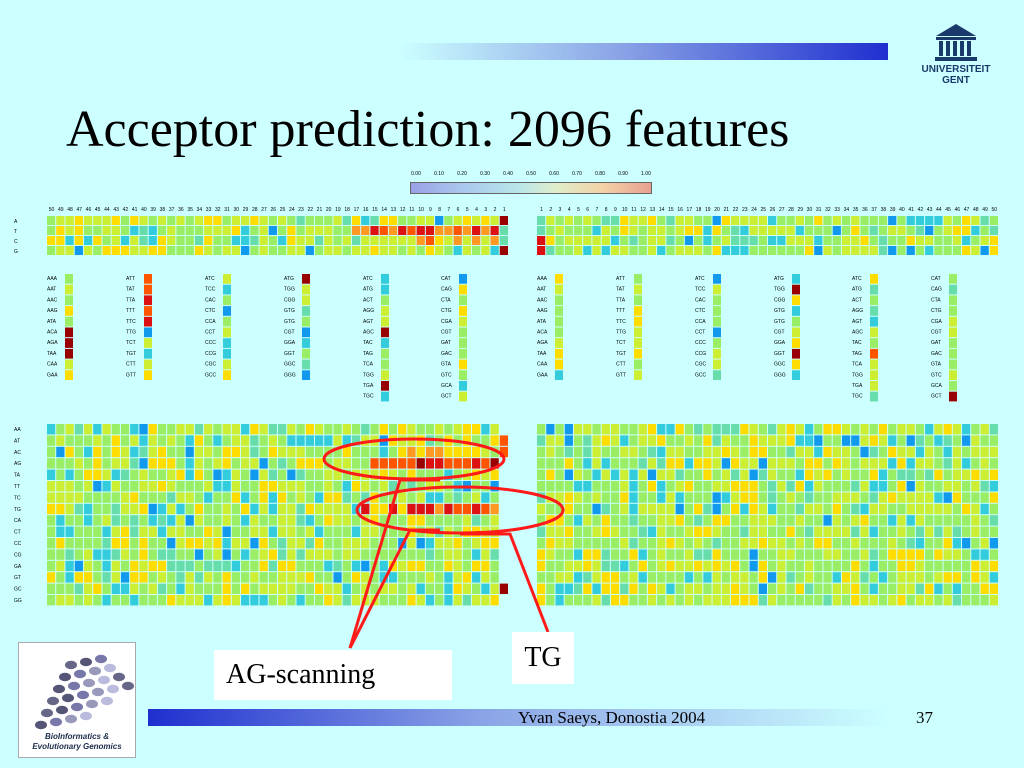 Image resolution: width=1024 pixels, height=768 pixels. Describe the element at coordinates (620, 311) in the screenshot. I see `trinucleotide-label: TTT` at that location.